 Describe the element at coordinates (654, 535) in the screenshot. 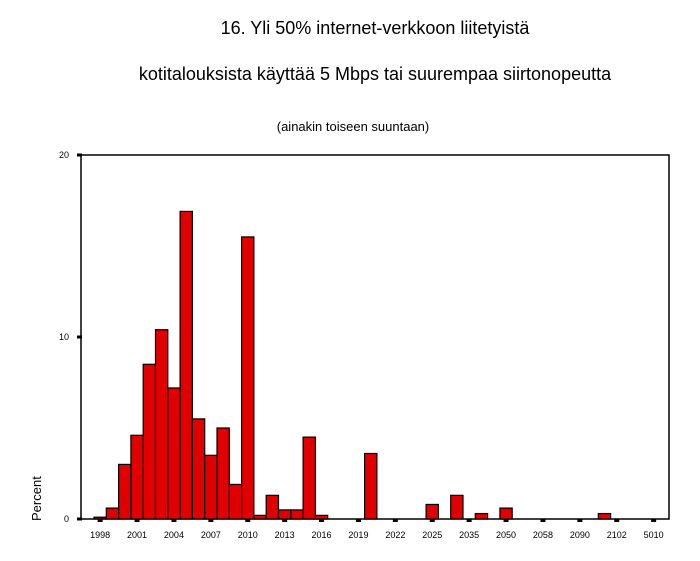

I see `x-tick-label: 5010` at that location.